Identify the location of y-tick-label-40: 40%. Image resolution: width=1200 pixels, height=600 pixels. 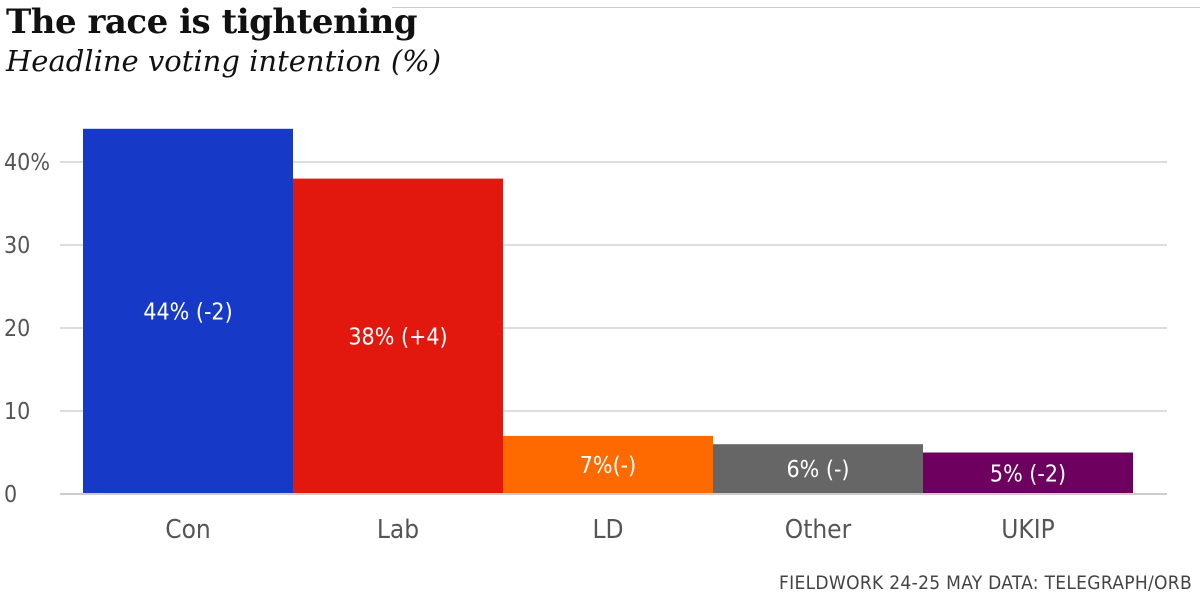
(27, 163).